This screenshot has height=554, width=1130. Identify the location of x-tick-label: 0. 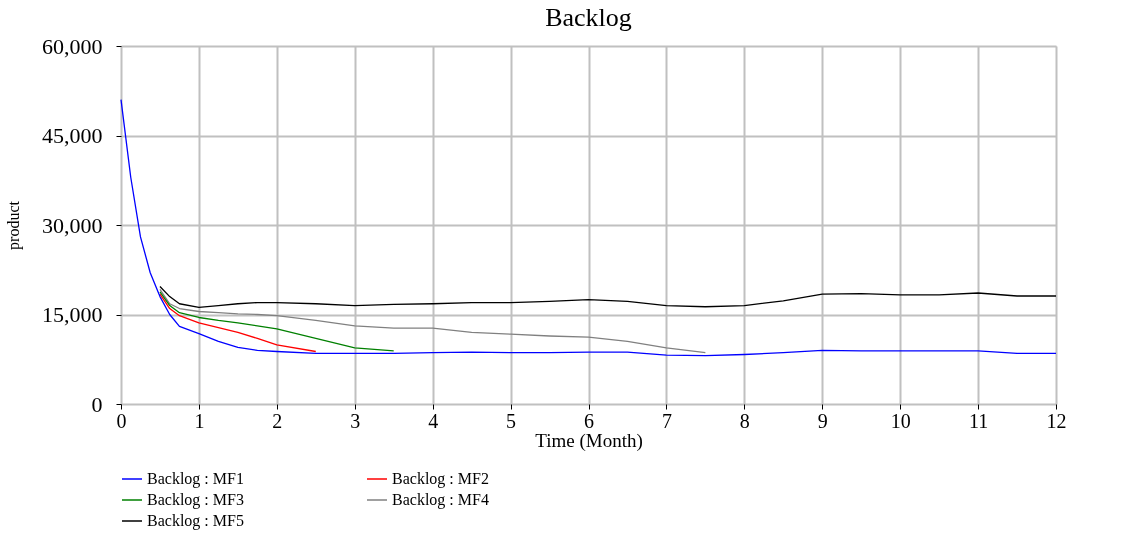
(121, 420).